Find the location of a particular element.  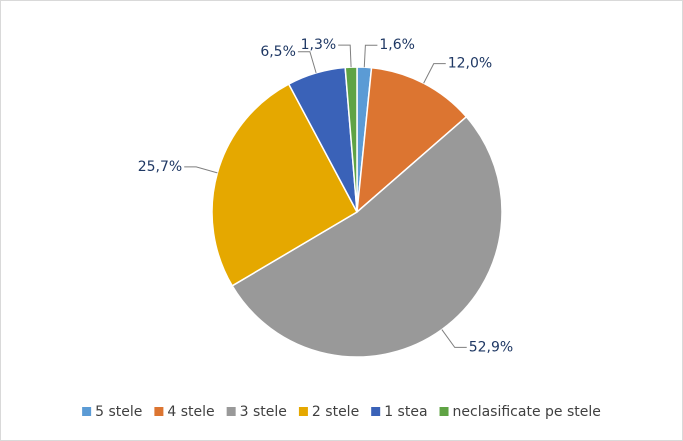

legend-label: 1 stea is located at coordinates (405, 412).